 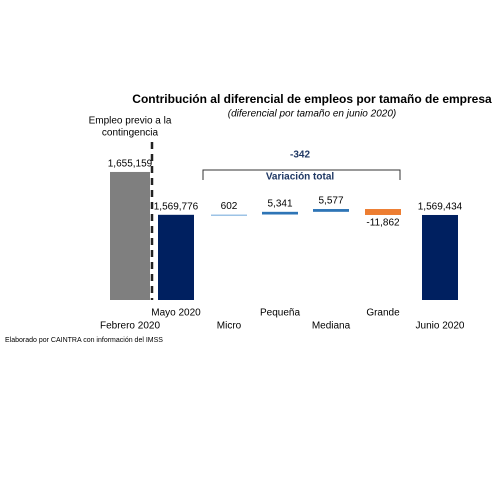 What do you see at coordinates (280, 313) in the screenshot?
I see `x-tick-label: Pequeña` at bounding box center [280, 313].